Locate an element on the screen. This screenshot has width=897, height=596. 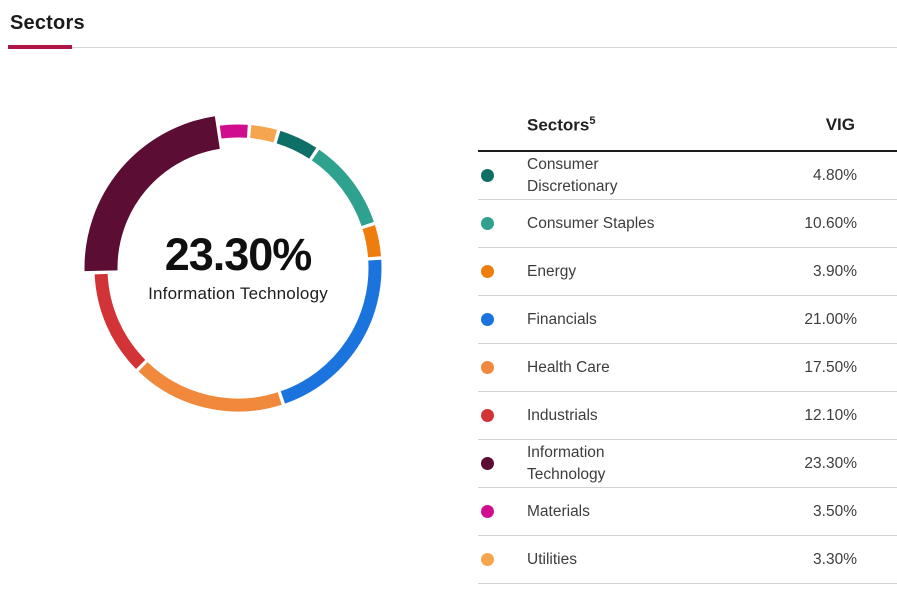
table-row-materials: Materials 3.50% is located at coordinates (687, 512).